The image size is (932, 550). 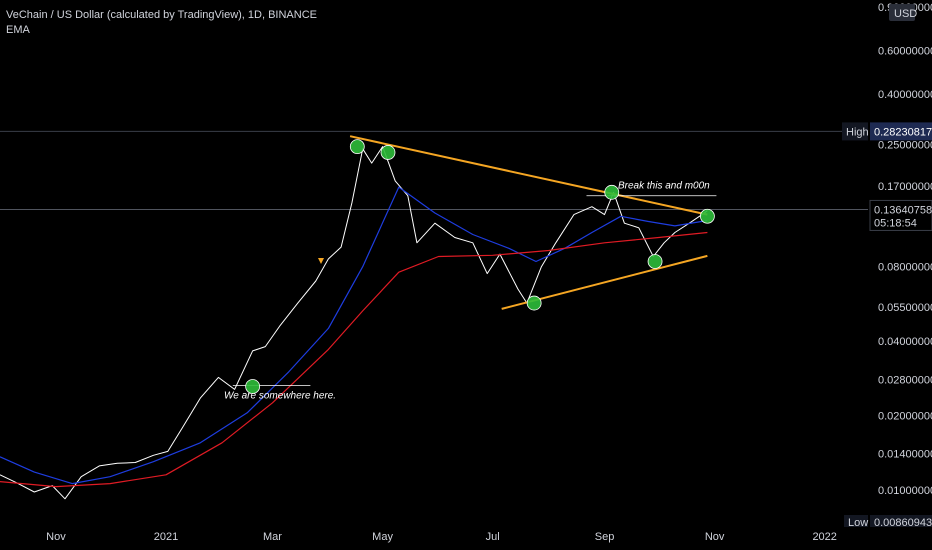 I want to click on current-price-tag: 0.13640758, so click(x=903, y=210).